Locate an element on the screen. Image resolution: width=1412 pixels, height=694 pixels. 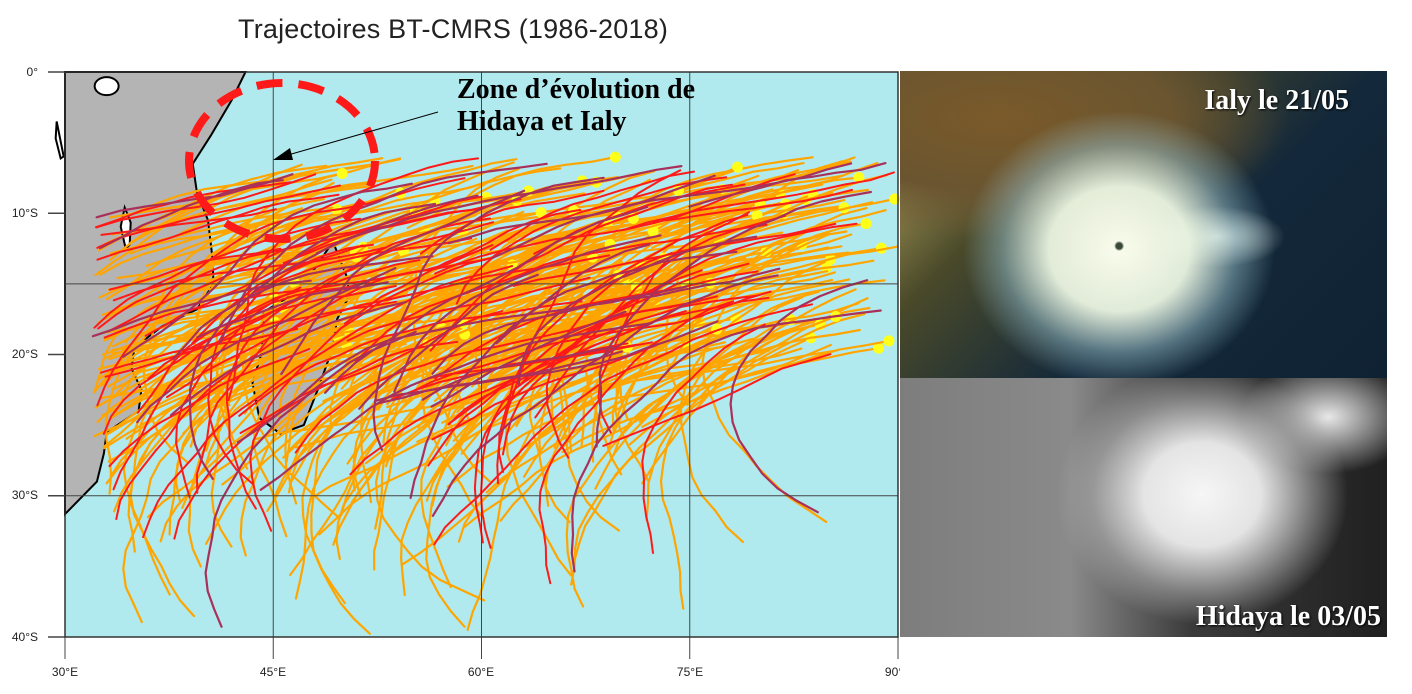
highlight-circle is located at coordinates (282, 161).